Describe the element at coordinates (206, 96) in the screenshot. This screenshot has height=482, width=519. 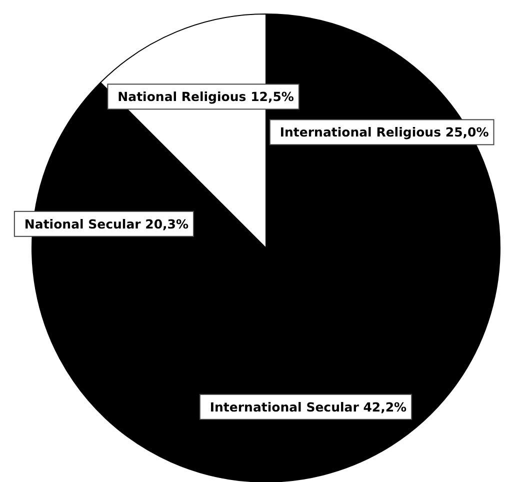
I see `slice-label: National Religious 12,5%` at that location.